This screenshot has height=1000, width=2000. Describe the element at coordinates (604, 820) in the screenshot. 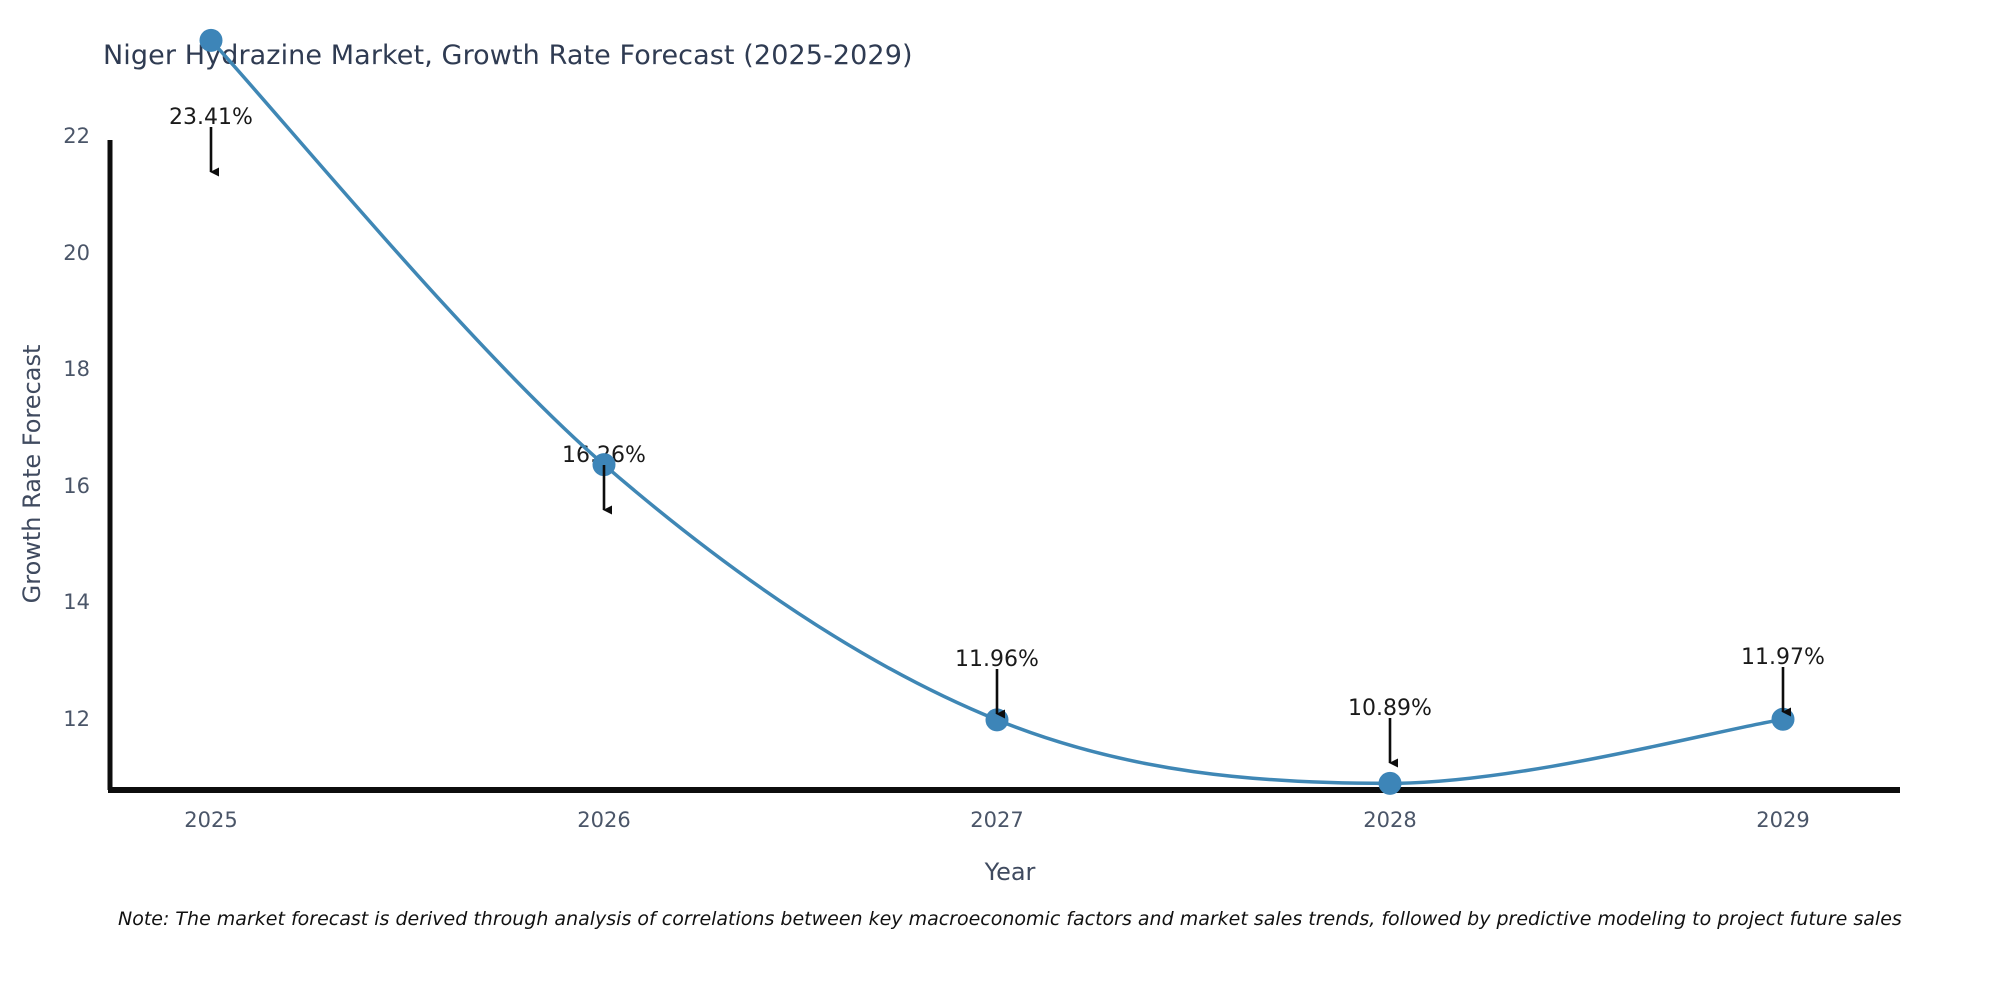

I see `x-tick-label-2026: 2026` at that location.